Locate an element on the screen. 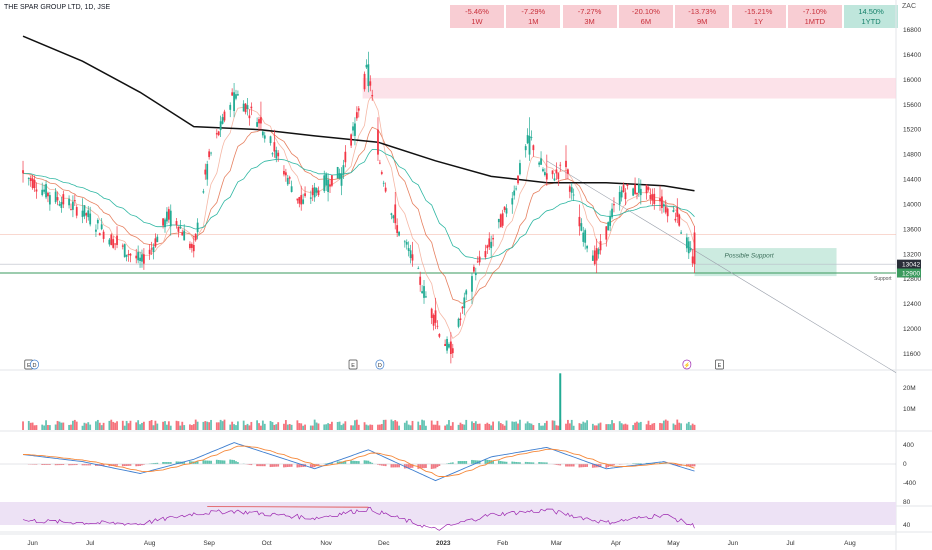 This screenshot has height=550, width=932. macd-histogram is located at coordinates (361, 464).